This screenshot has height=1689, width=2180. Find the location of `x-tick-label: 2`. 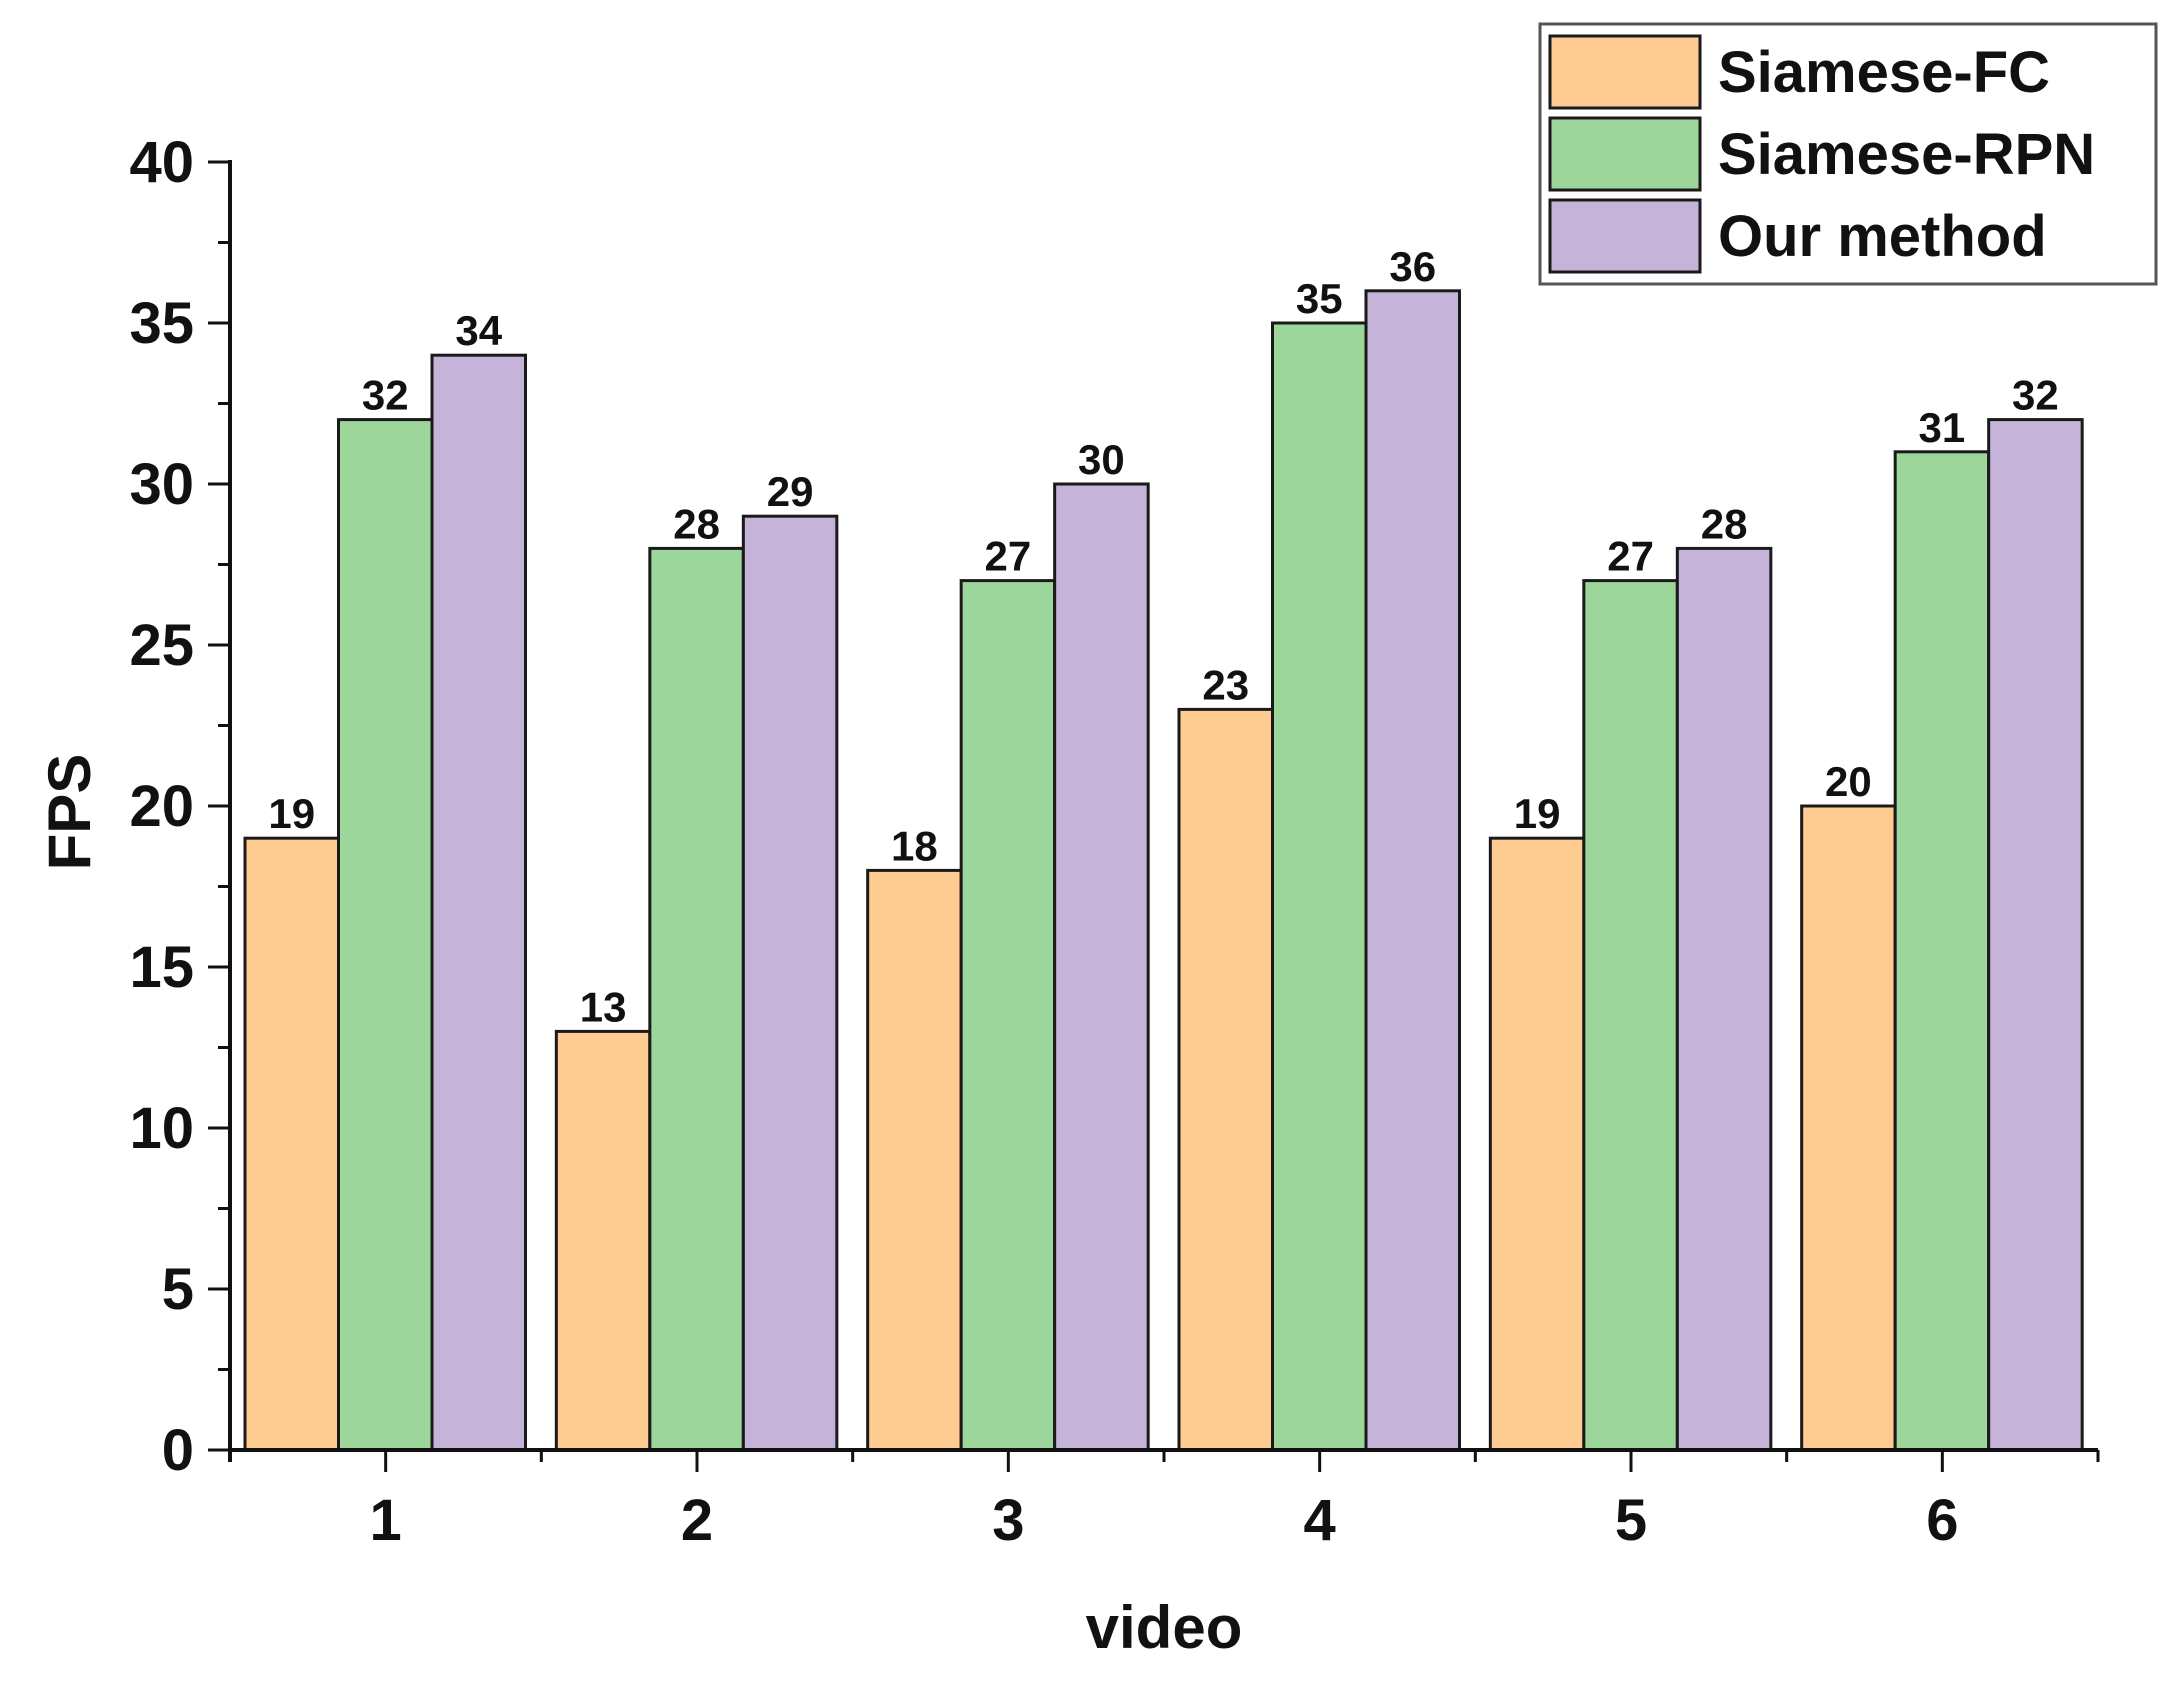

x-tick-label: 2 is located at coordinates (697, 1520).